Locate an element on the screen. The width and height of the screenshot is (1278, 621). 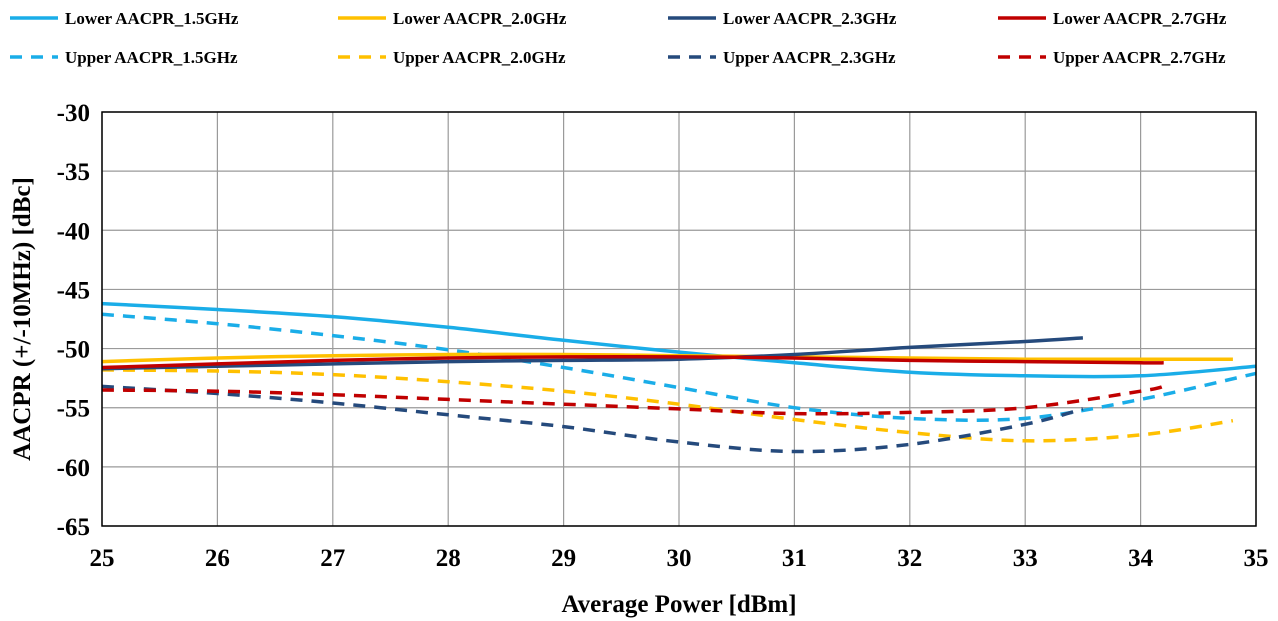
y-tick-labels: -30 -35 -40 -45 -50 -55 -60 -65 is located at coordinates (73, 320).